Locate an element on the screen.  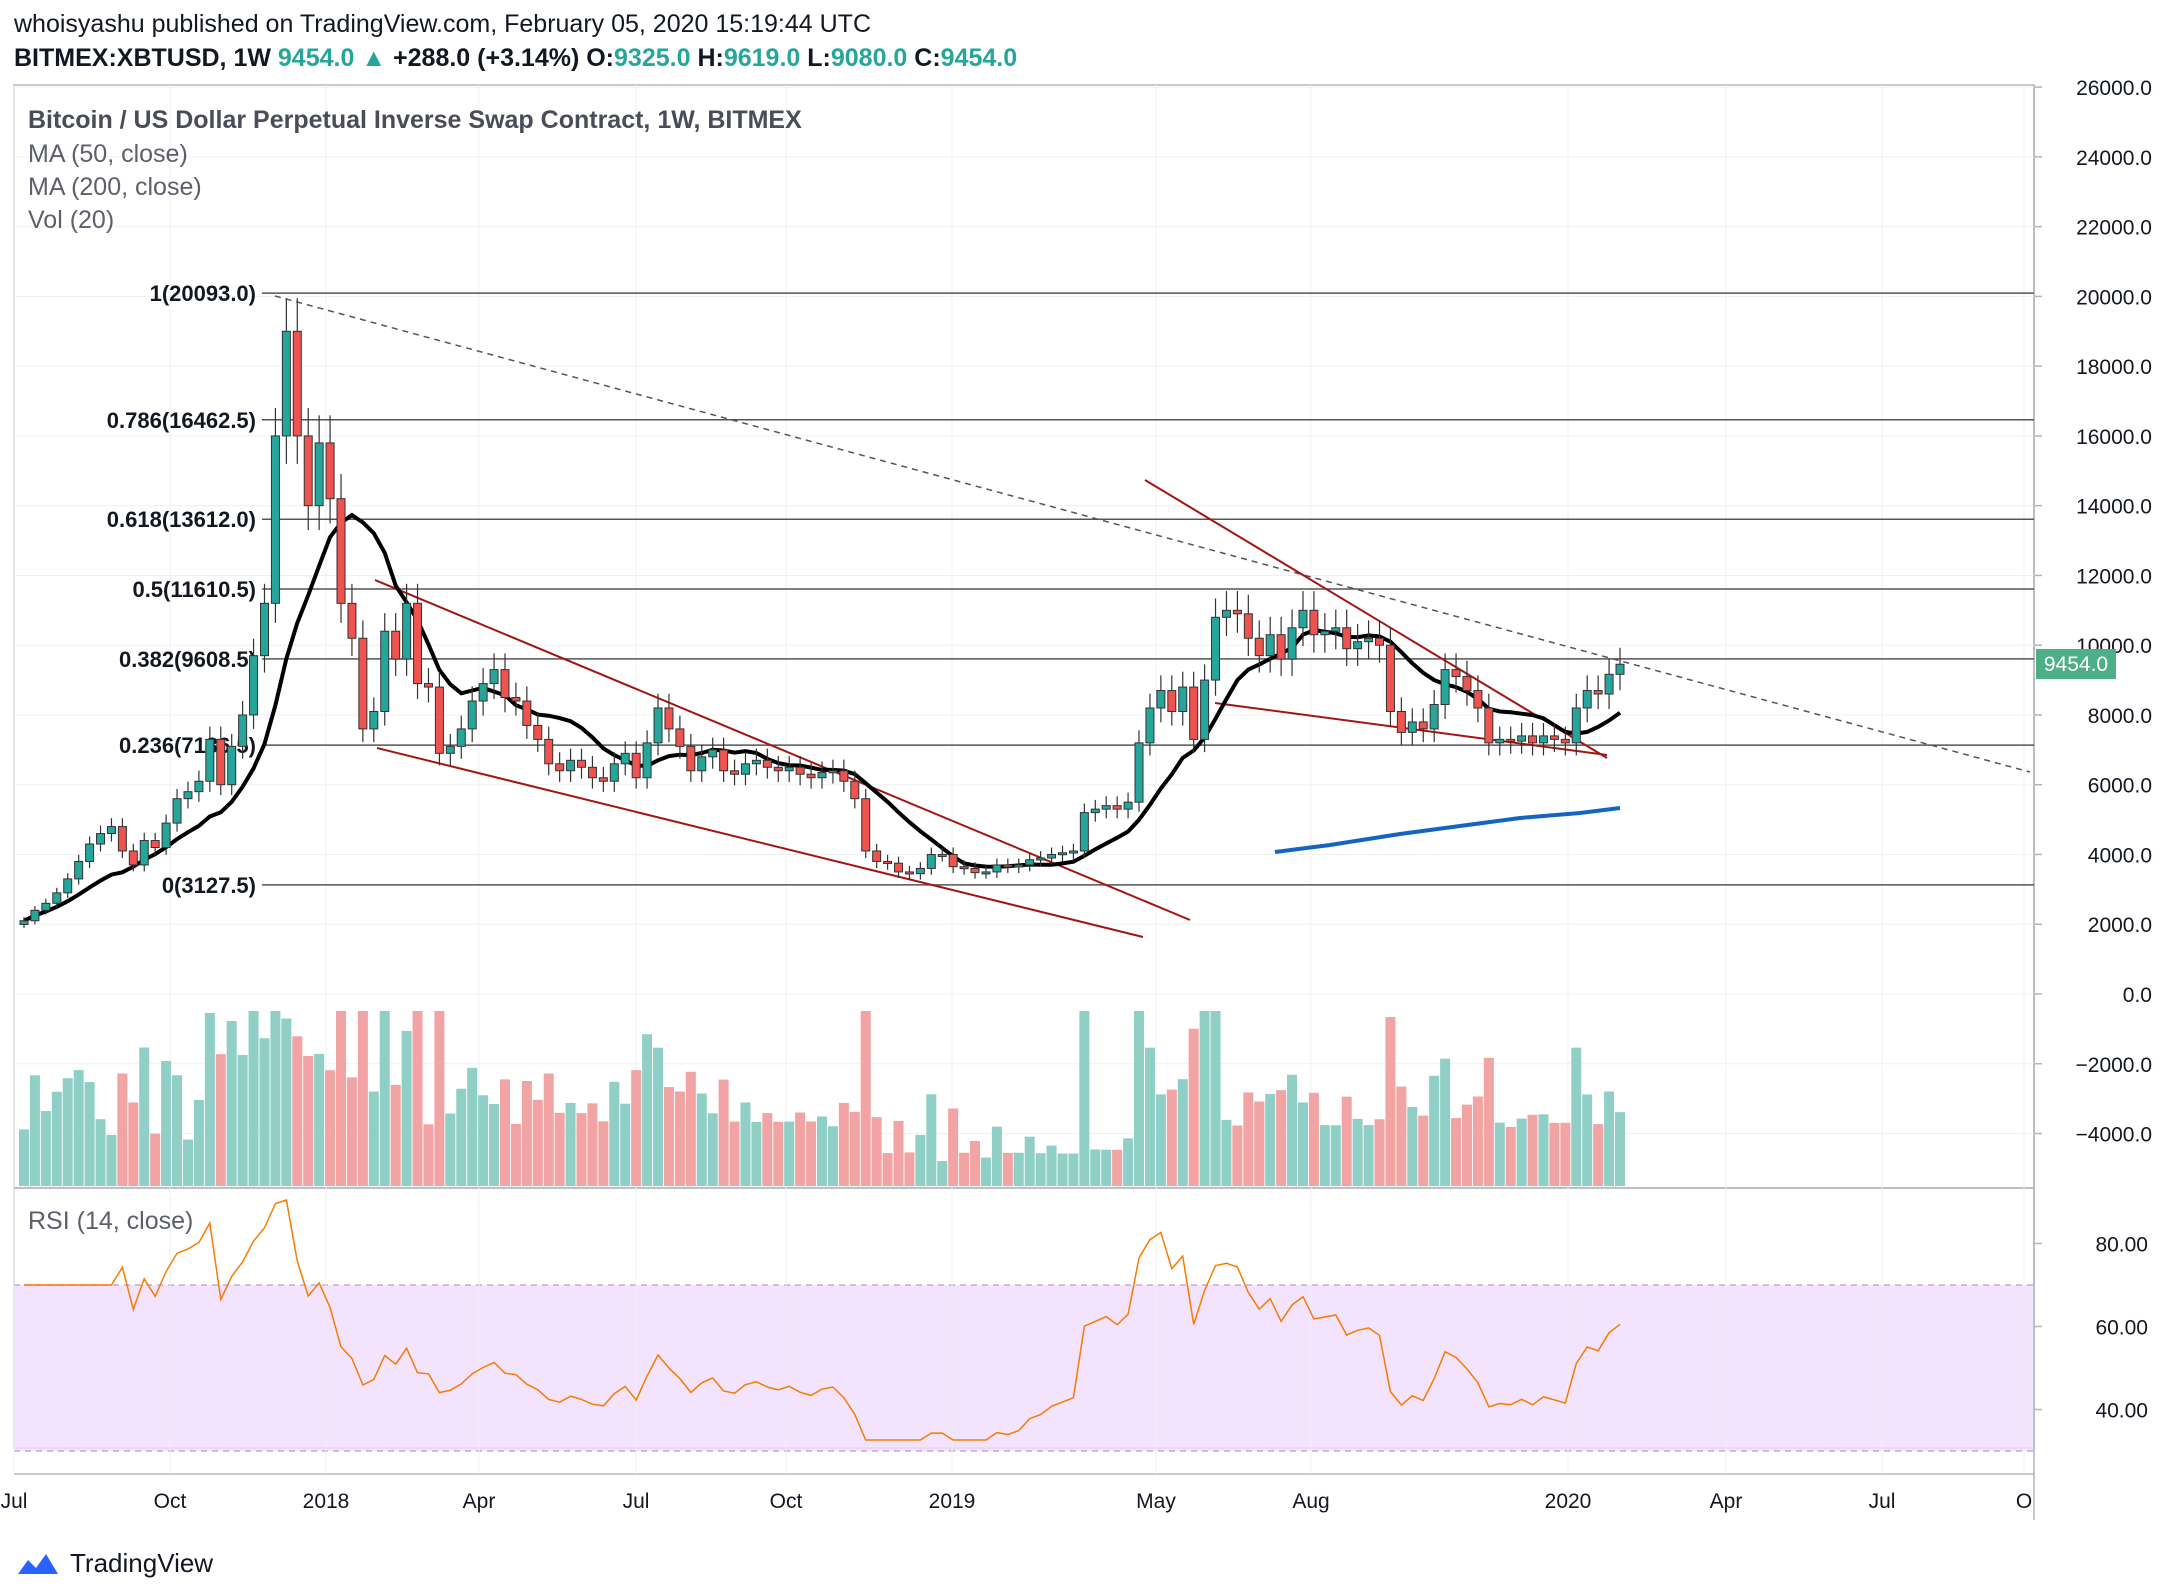
time-tick-label: Apr is located at coordinates (1726, 1501).